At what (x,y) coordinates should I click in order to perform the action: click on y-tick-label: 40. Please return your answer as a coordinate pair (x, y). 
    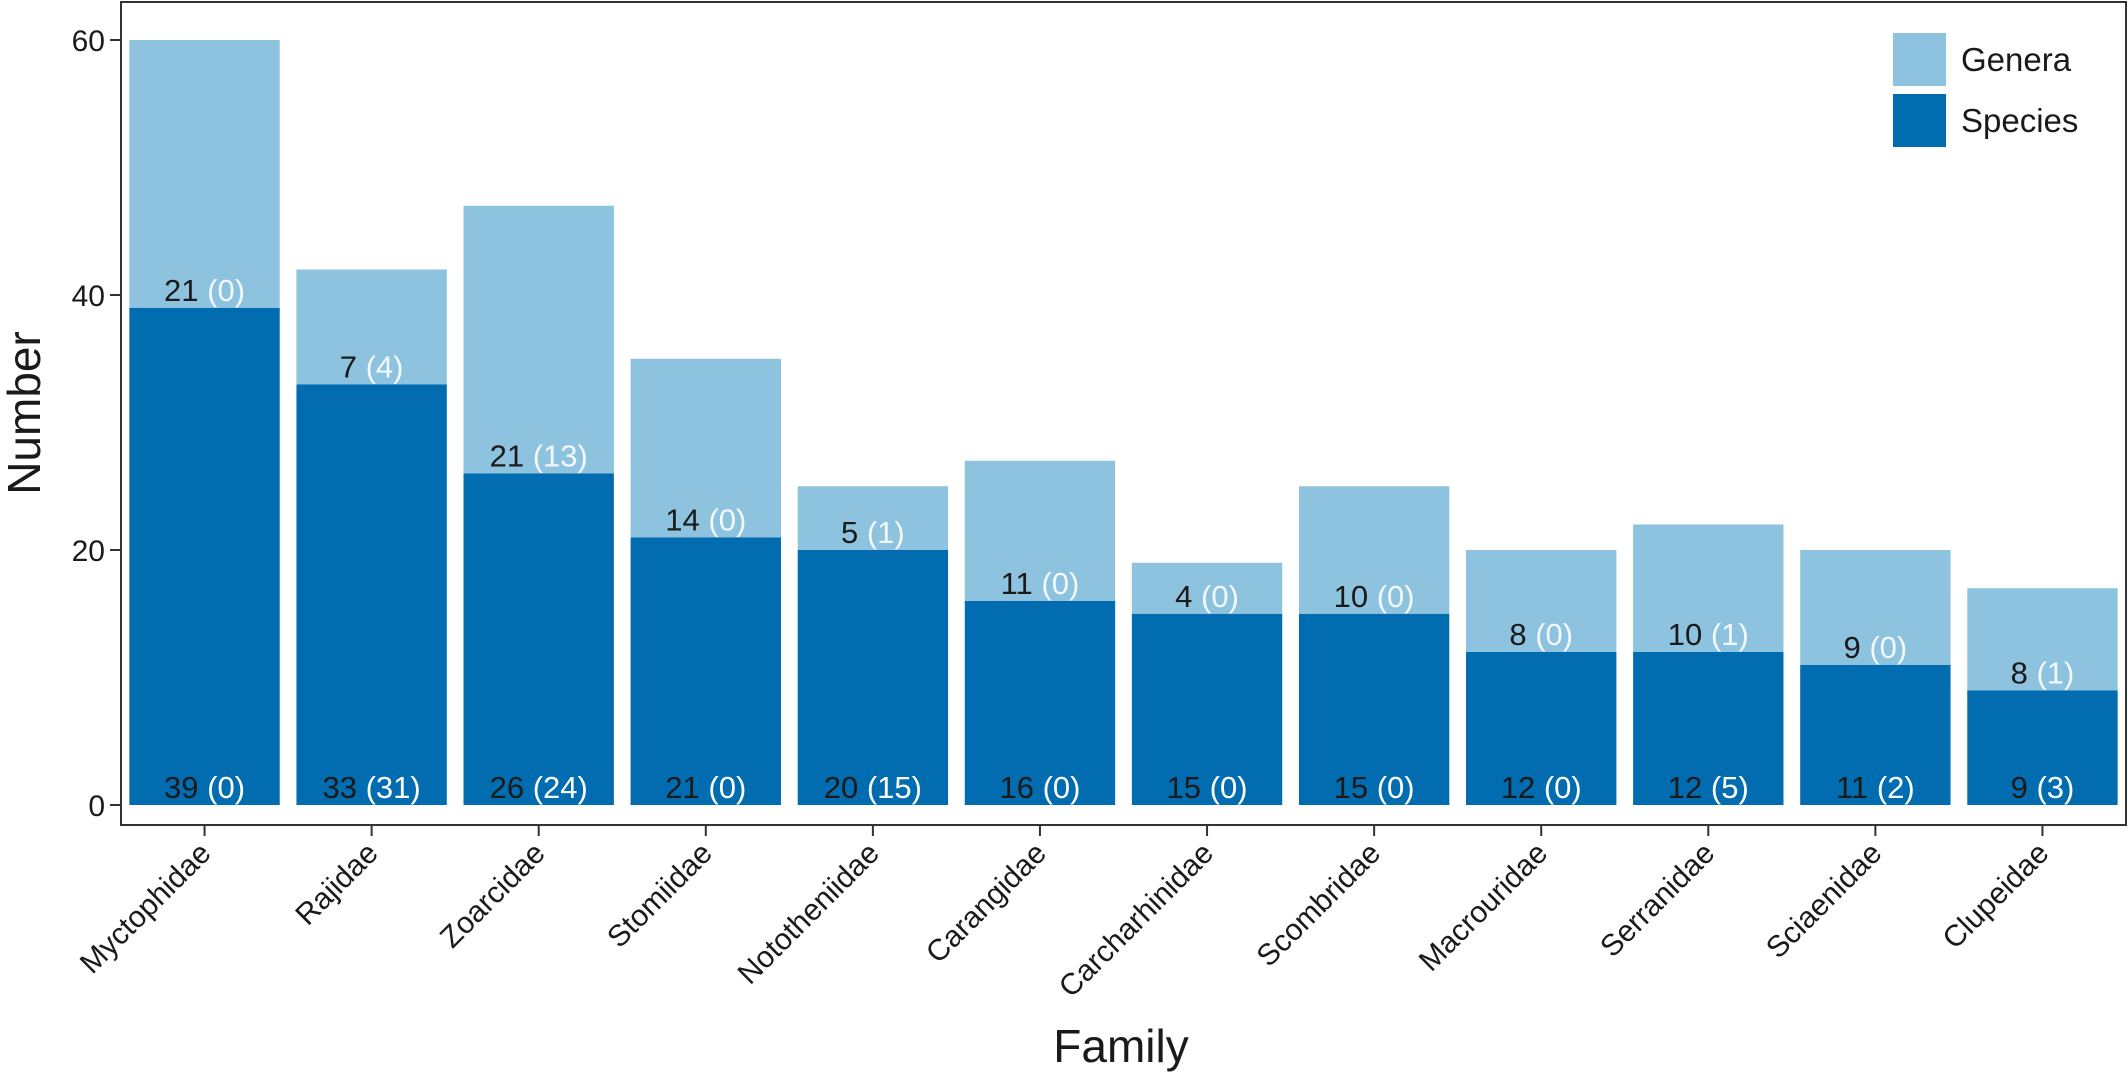
    Looking at the image, I should click on (88, 296).